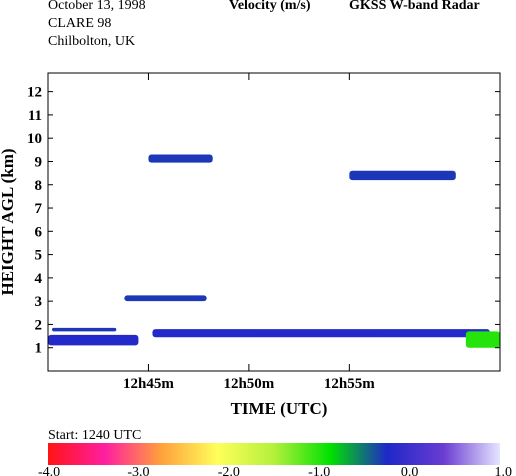 The width and height of the screenshot is (516, 476). What do you see at coordinates (410, 470) in the screenshot?
I see `colorbar-tick-label: 0.0` at bounding box center [410, 470].